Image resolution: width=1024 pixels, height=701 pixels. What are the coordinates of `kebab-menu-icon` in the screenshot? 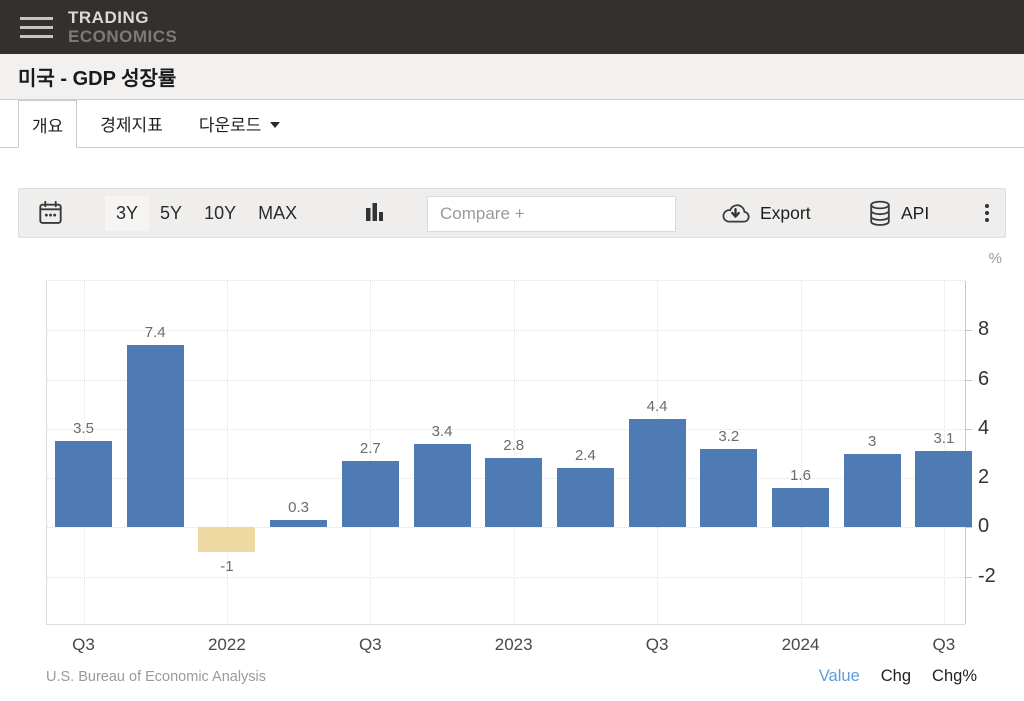 It's located at (987, 213).